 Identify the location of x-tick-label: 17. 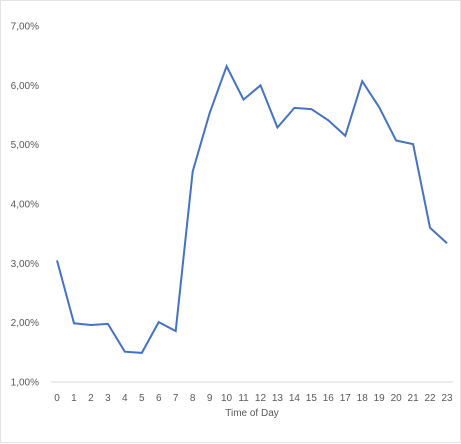
(346, 398).